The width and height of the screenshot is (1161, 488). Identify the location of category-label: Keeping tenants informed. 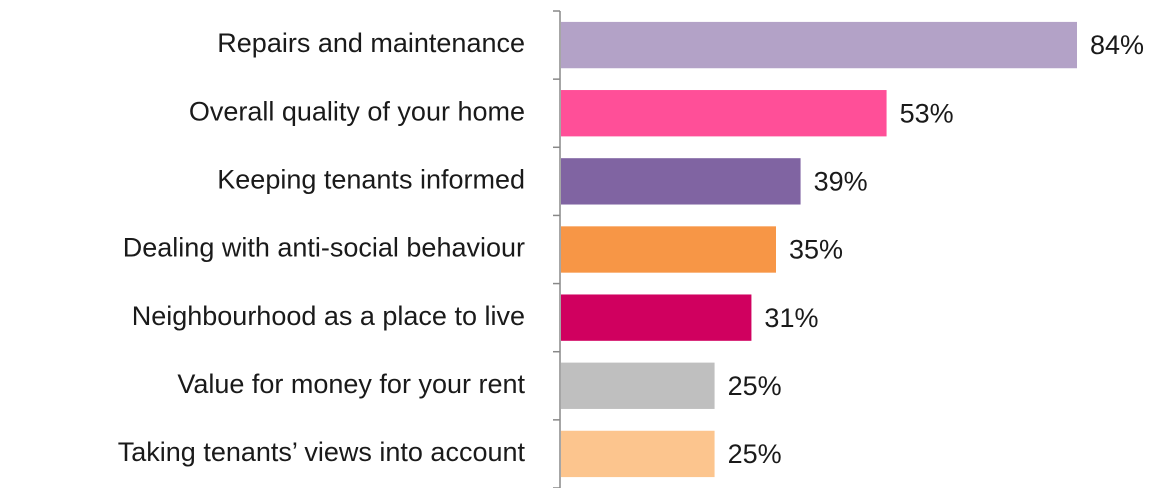
(371, 179).